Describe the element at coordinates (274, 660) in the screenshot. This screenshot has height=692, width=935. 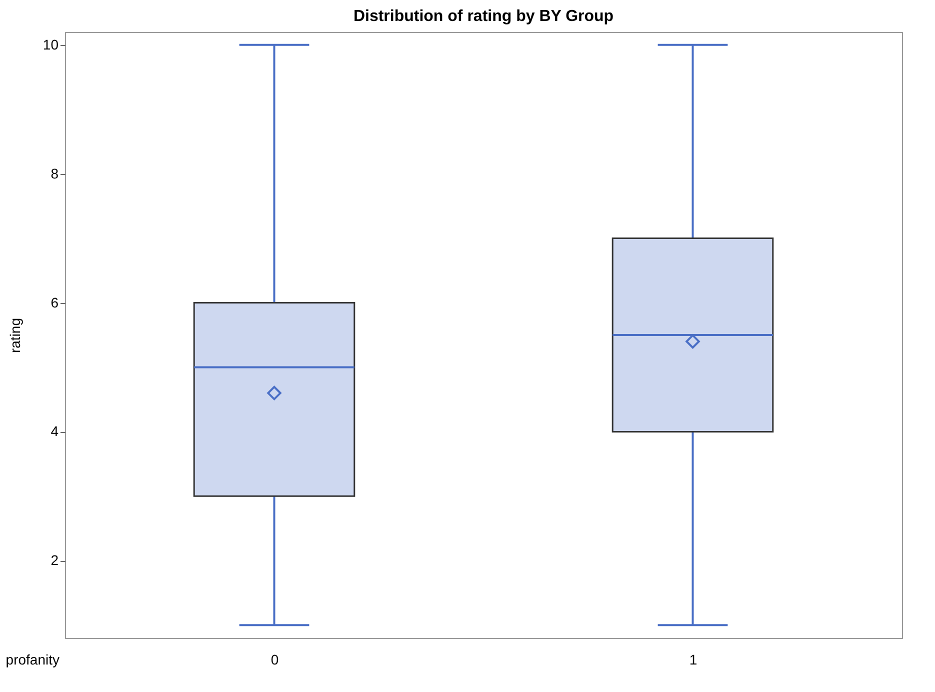
I see `x-tick-label: 0` at that location.